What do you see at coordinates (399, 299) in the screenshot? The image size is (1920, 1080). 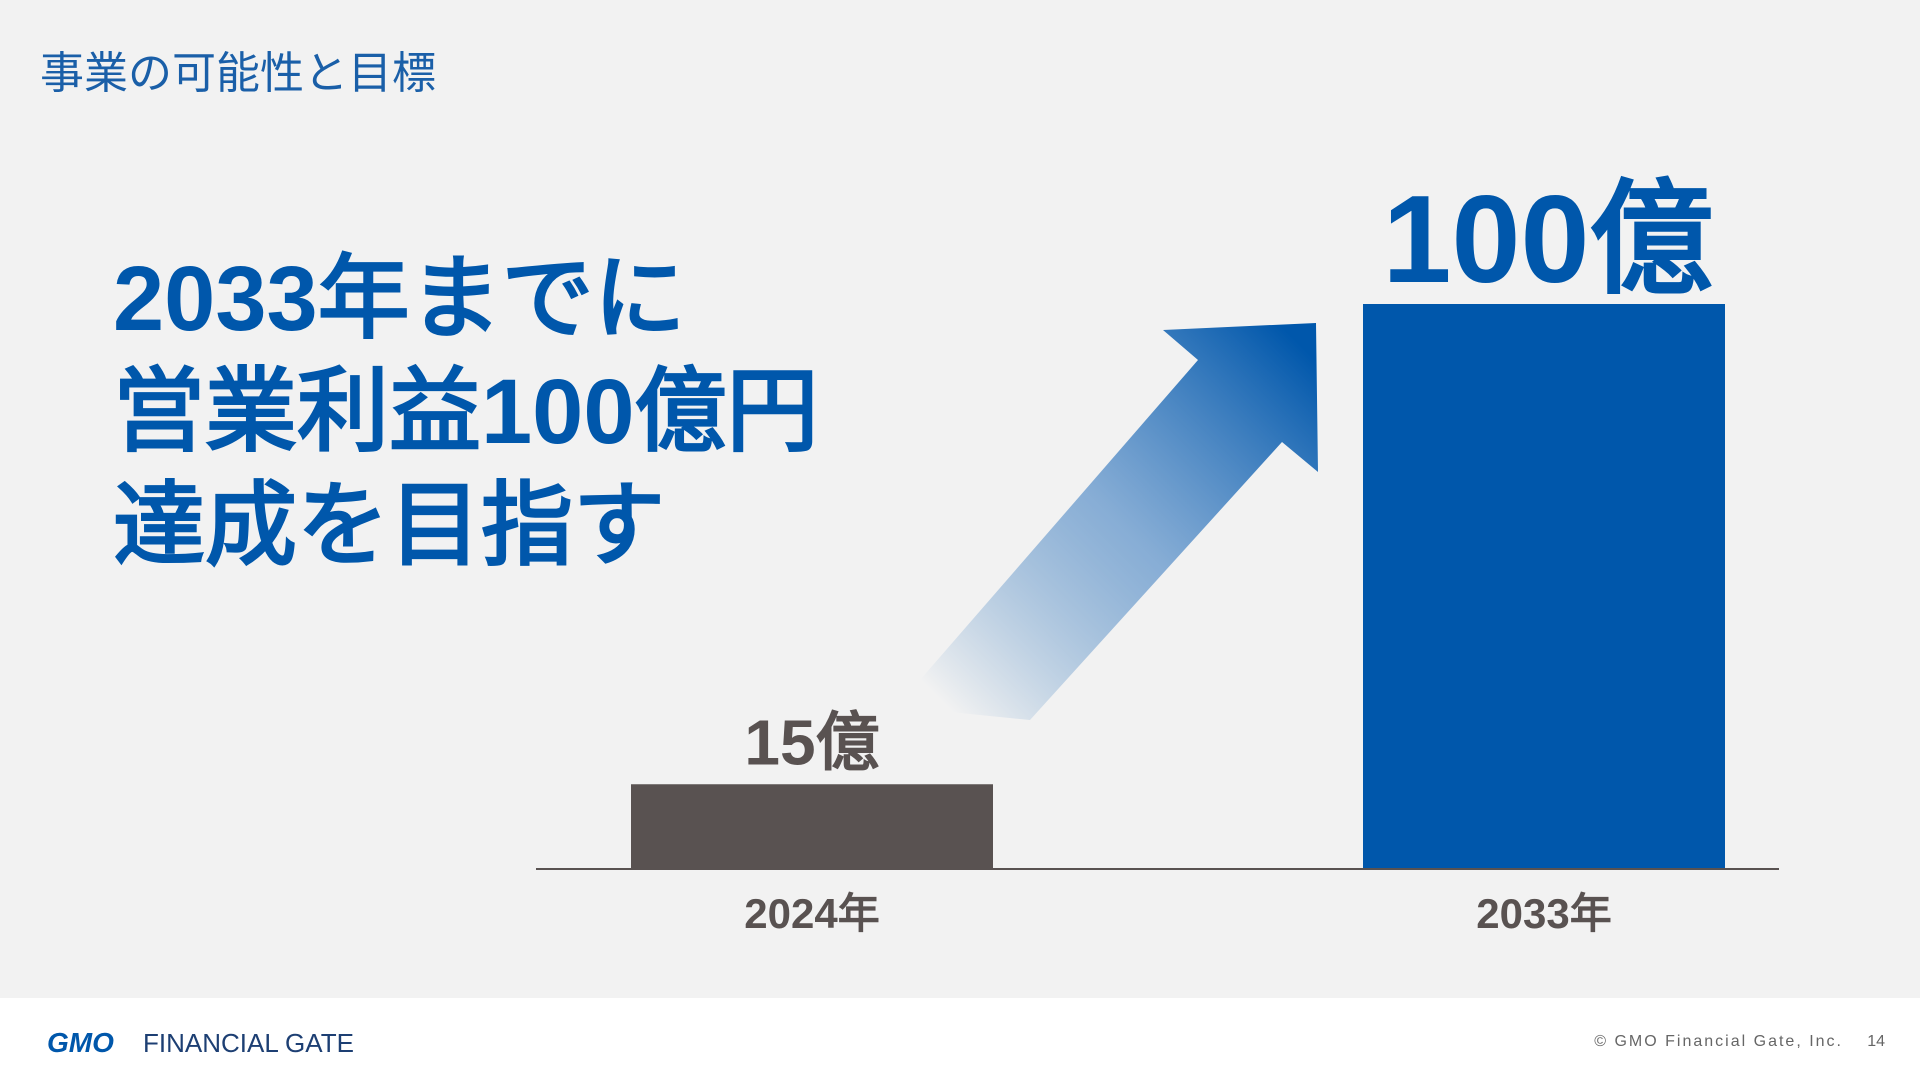 I see `headline-line: 2033年までに` at bounding box center [399, 299].